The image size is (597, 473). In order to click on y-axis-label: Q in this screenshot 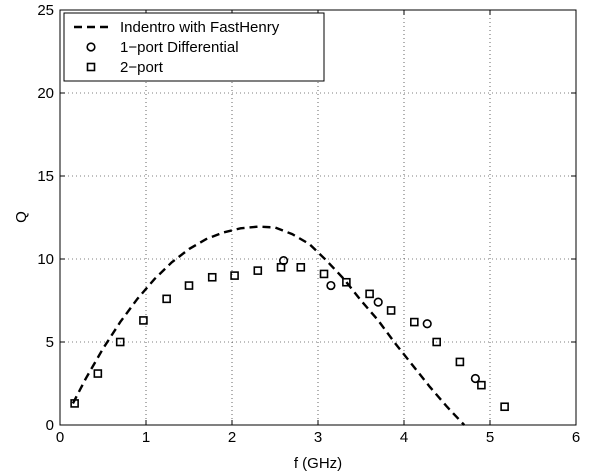, I will do `click(21, 217)`.